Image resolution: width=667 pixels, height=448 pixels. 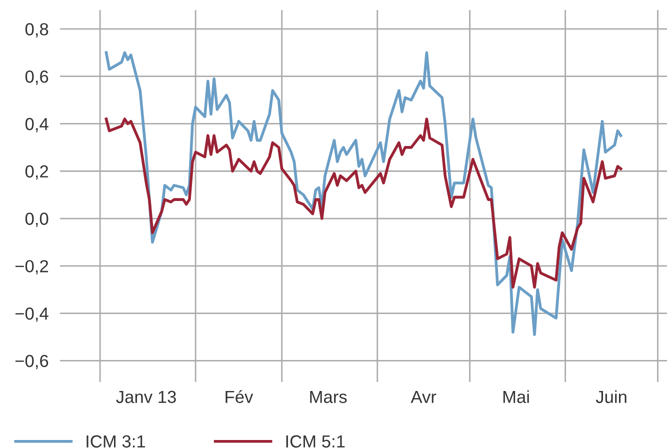 I want to click on legend-label: ICM 3:1, so click(x=116, y=441).